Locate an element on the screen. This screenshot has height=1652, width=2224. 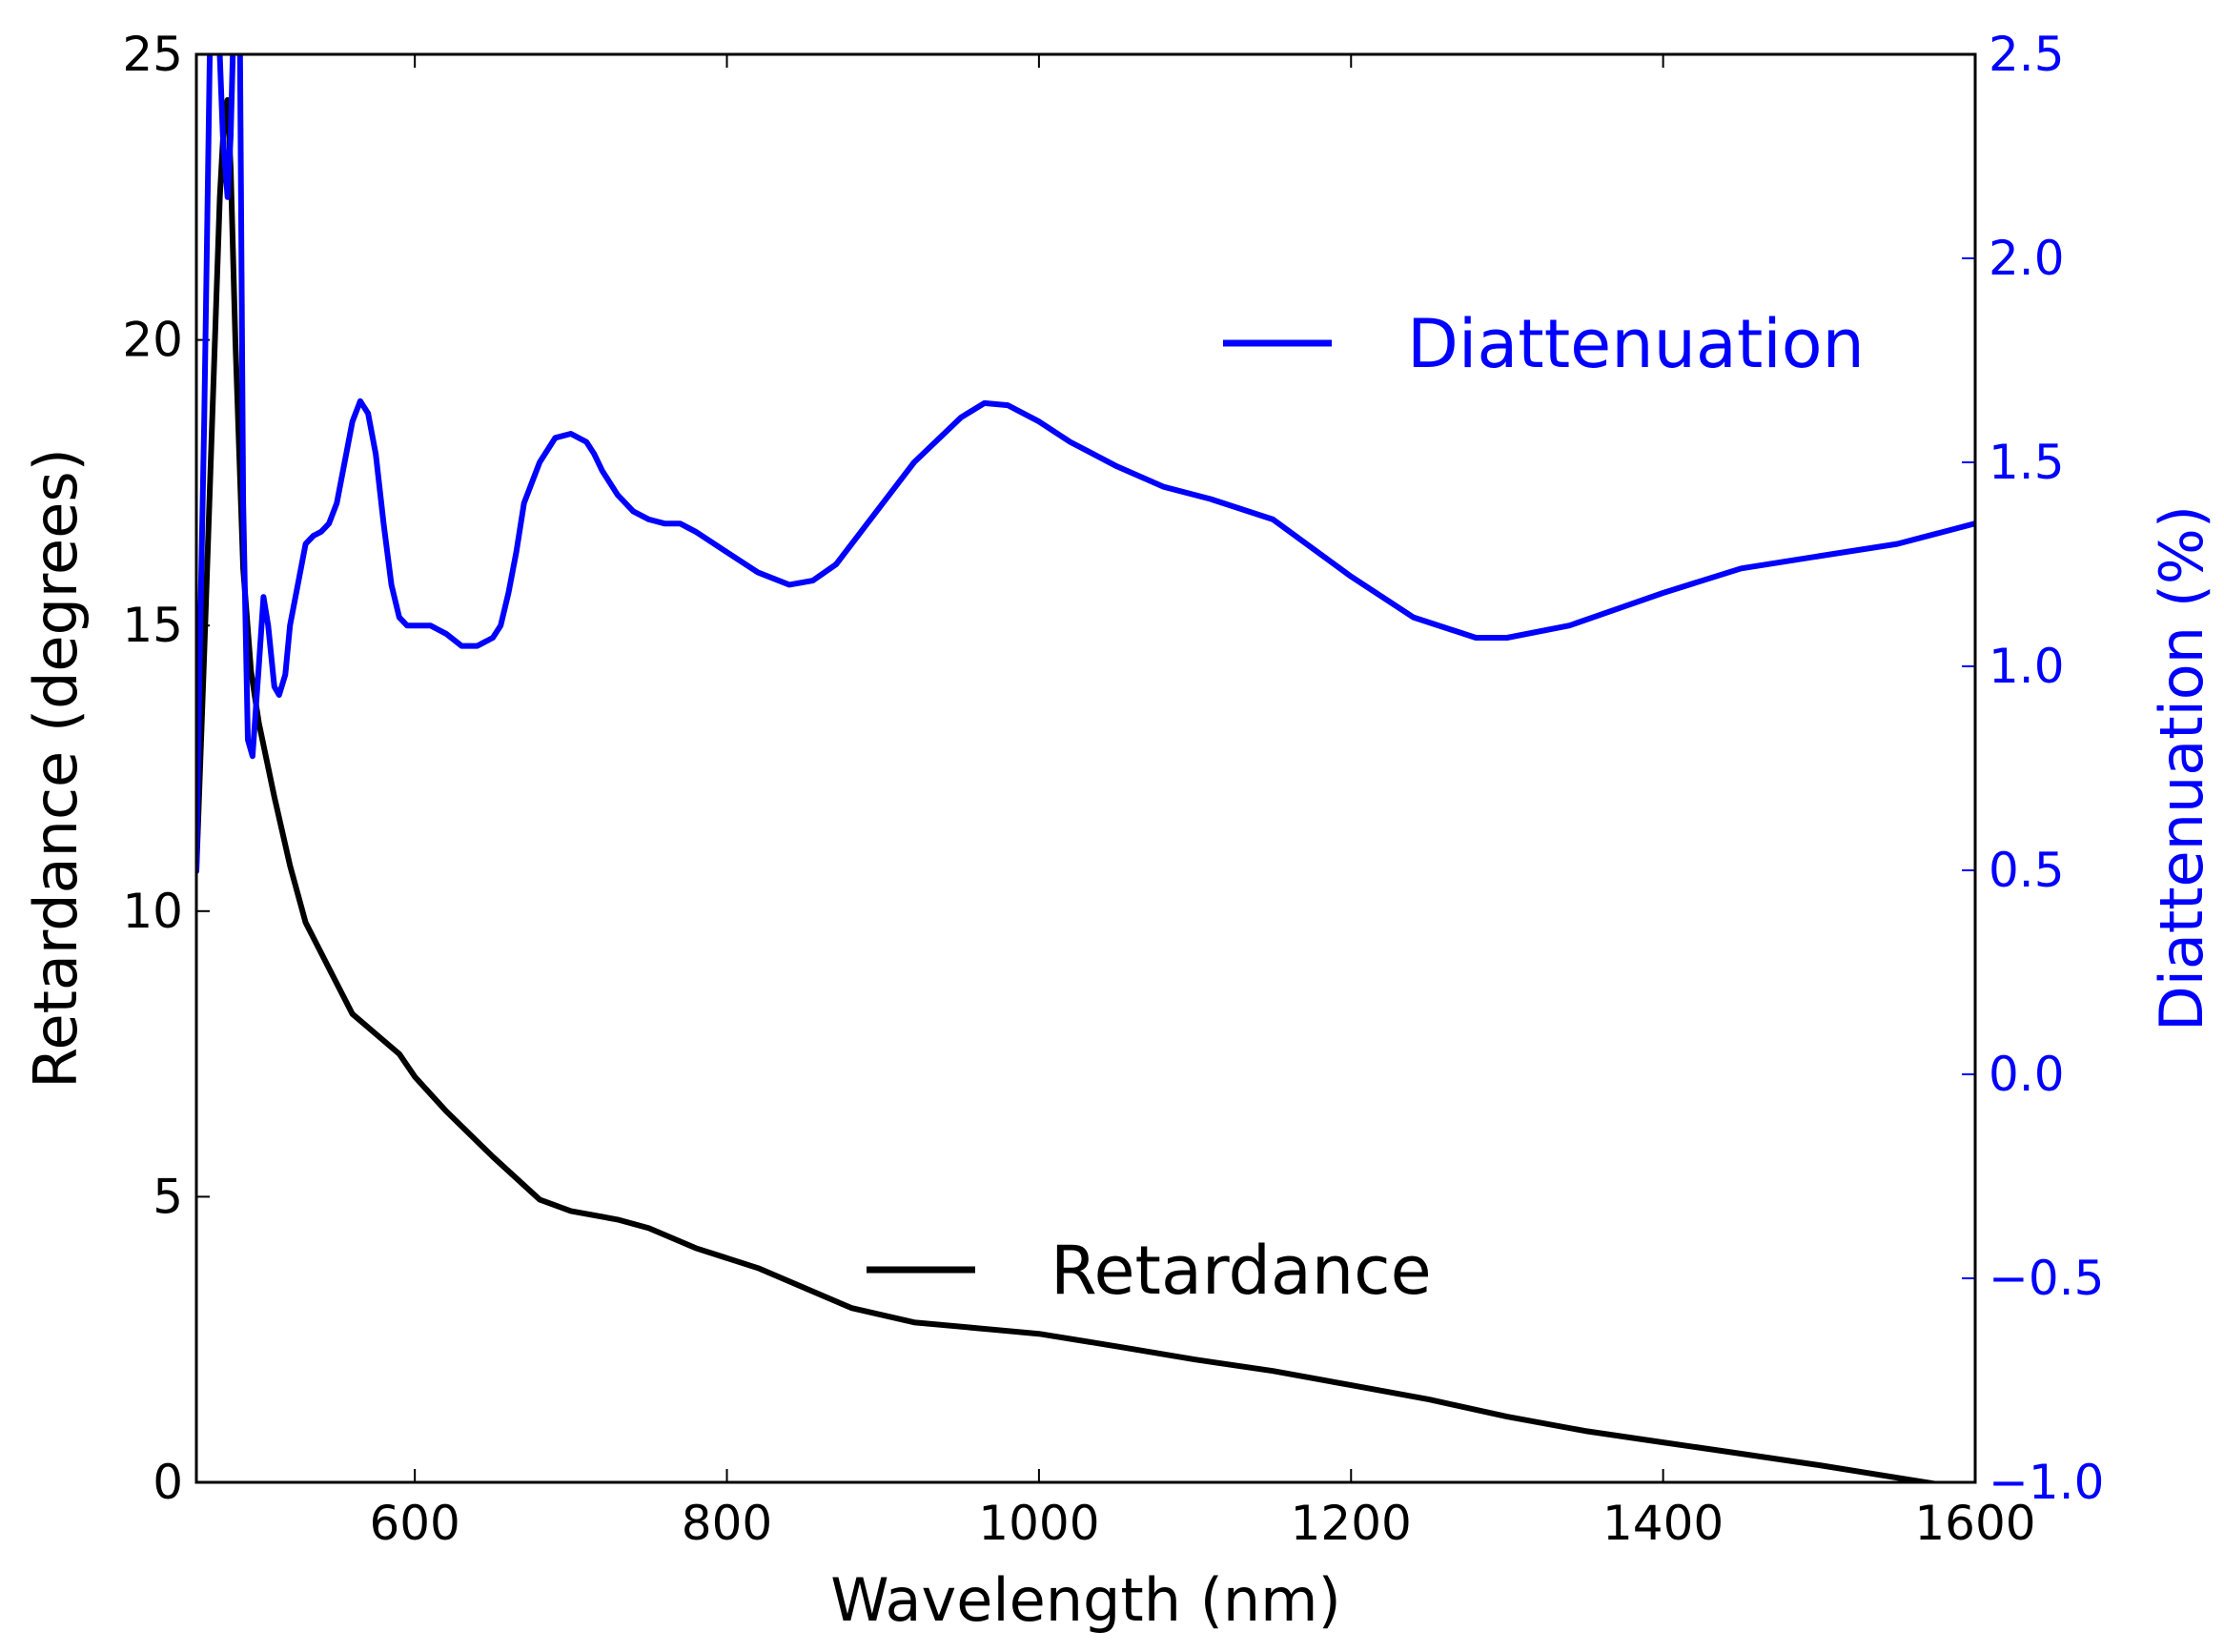
y-right-axis-label: Diattenuation (%) is located at coordinates (2181, 768).